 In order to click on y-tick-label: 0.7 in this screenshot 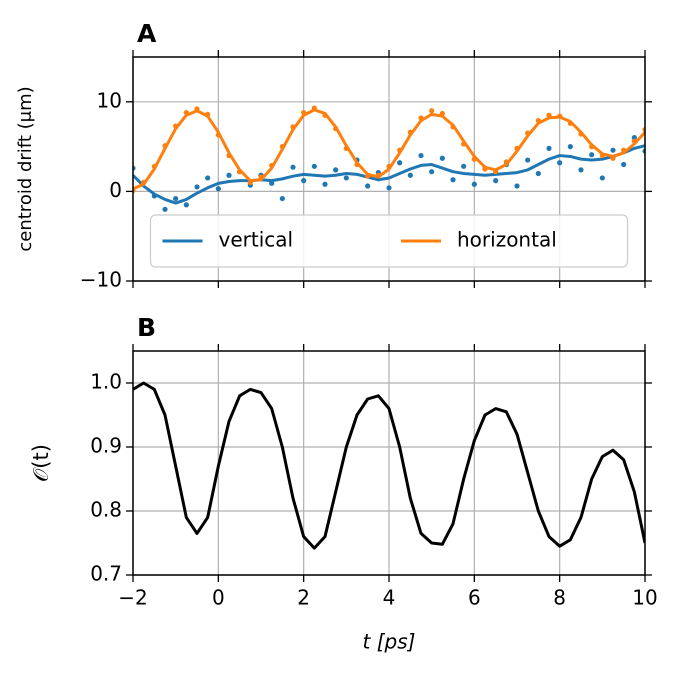, I will do `click(106, 574)`.